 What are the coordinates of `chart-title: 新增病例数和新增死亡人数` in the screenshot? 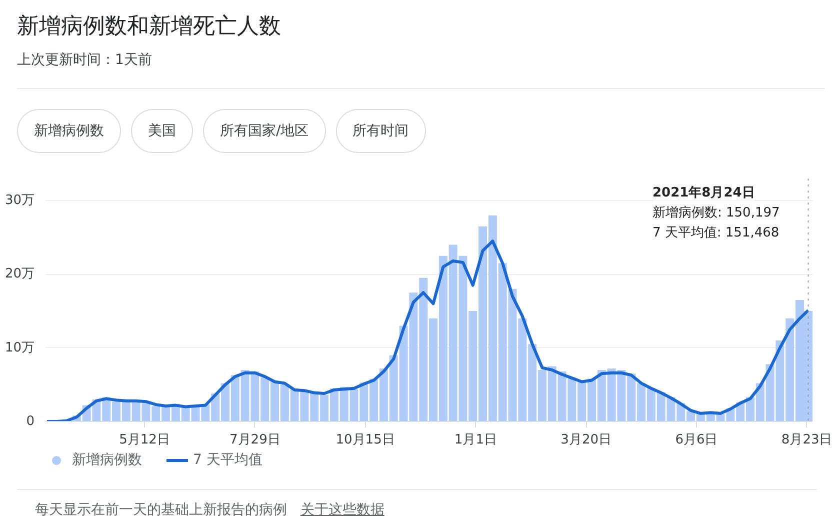 It's located at (149, 27).